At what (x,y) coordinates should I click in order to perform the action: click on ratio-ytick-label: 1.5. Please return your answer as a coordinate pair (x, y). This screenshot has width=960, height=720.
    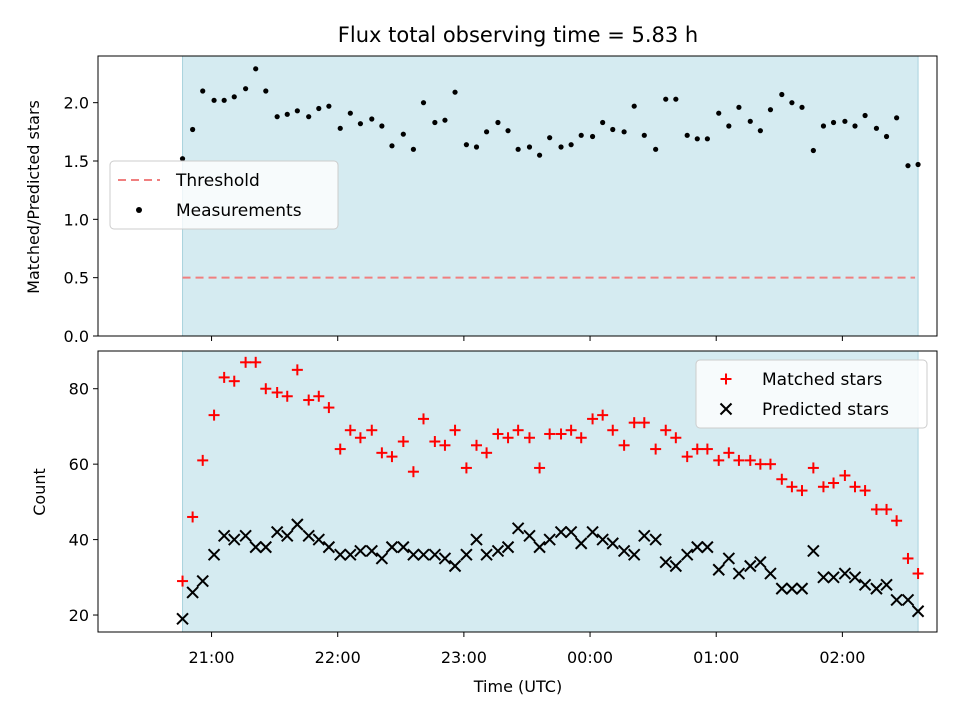
    Looking at the image, I should click on (76, 161).